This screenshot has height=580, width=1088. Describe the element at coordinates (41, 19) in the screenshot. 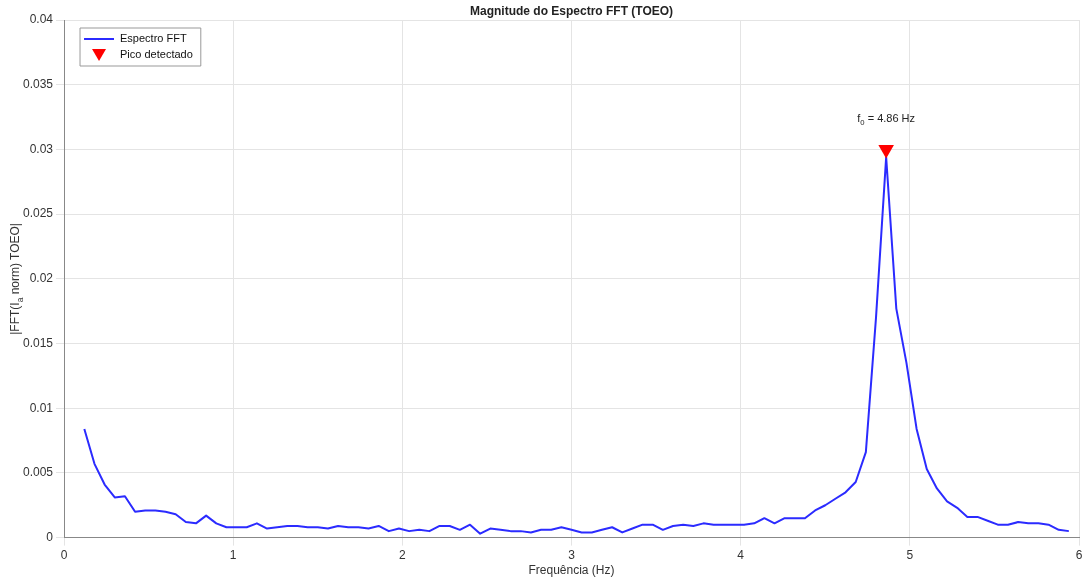

I see `y-tick-label: 0.04` at that location.